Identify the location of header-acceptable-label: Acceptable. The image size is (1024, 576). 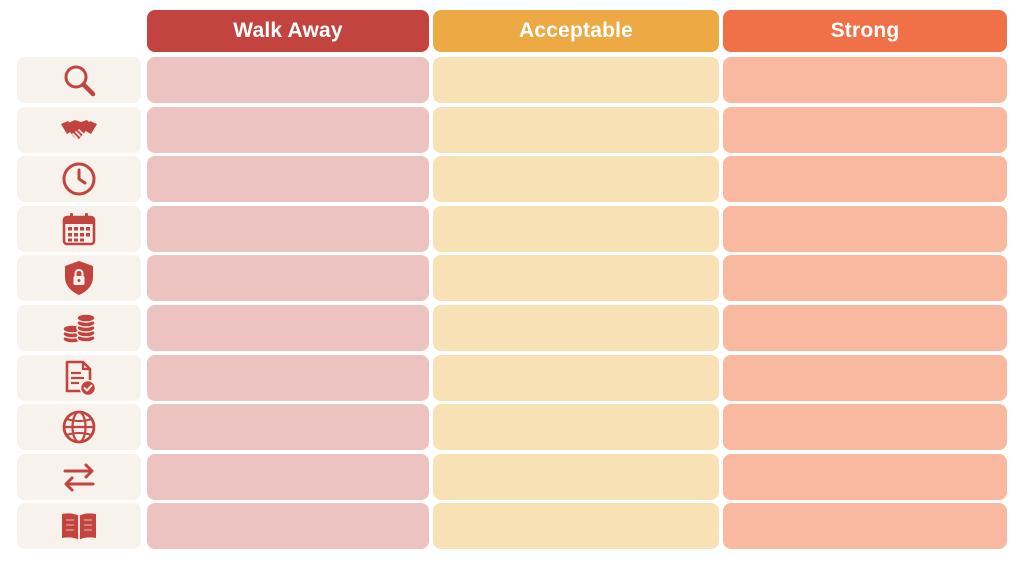
(576, 30).